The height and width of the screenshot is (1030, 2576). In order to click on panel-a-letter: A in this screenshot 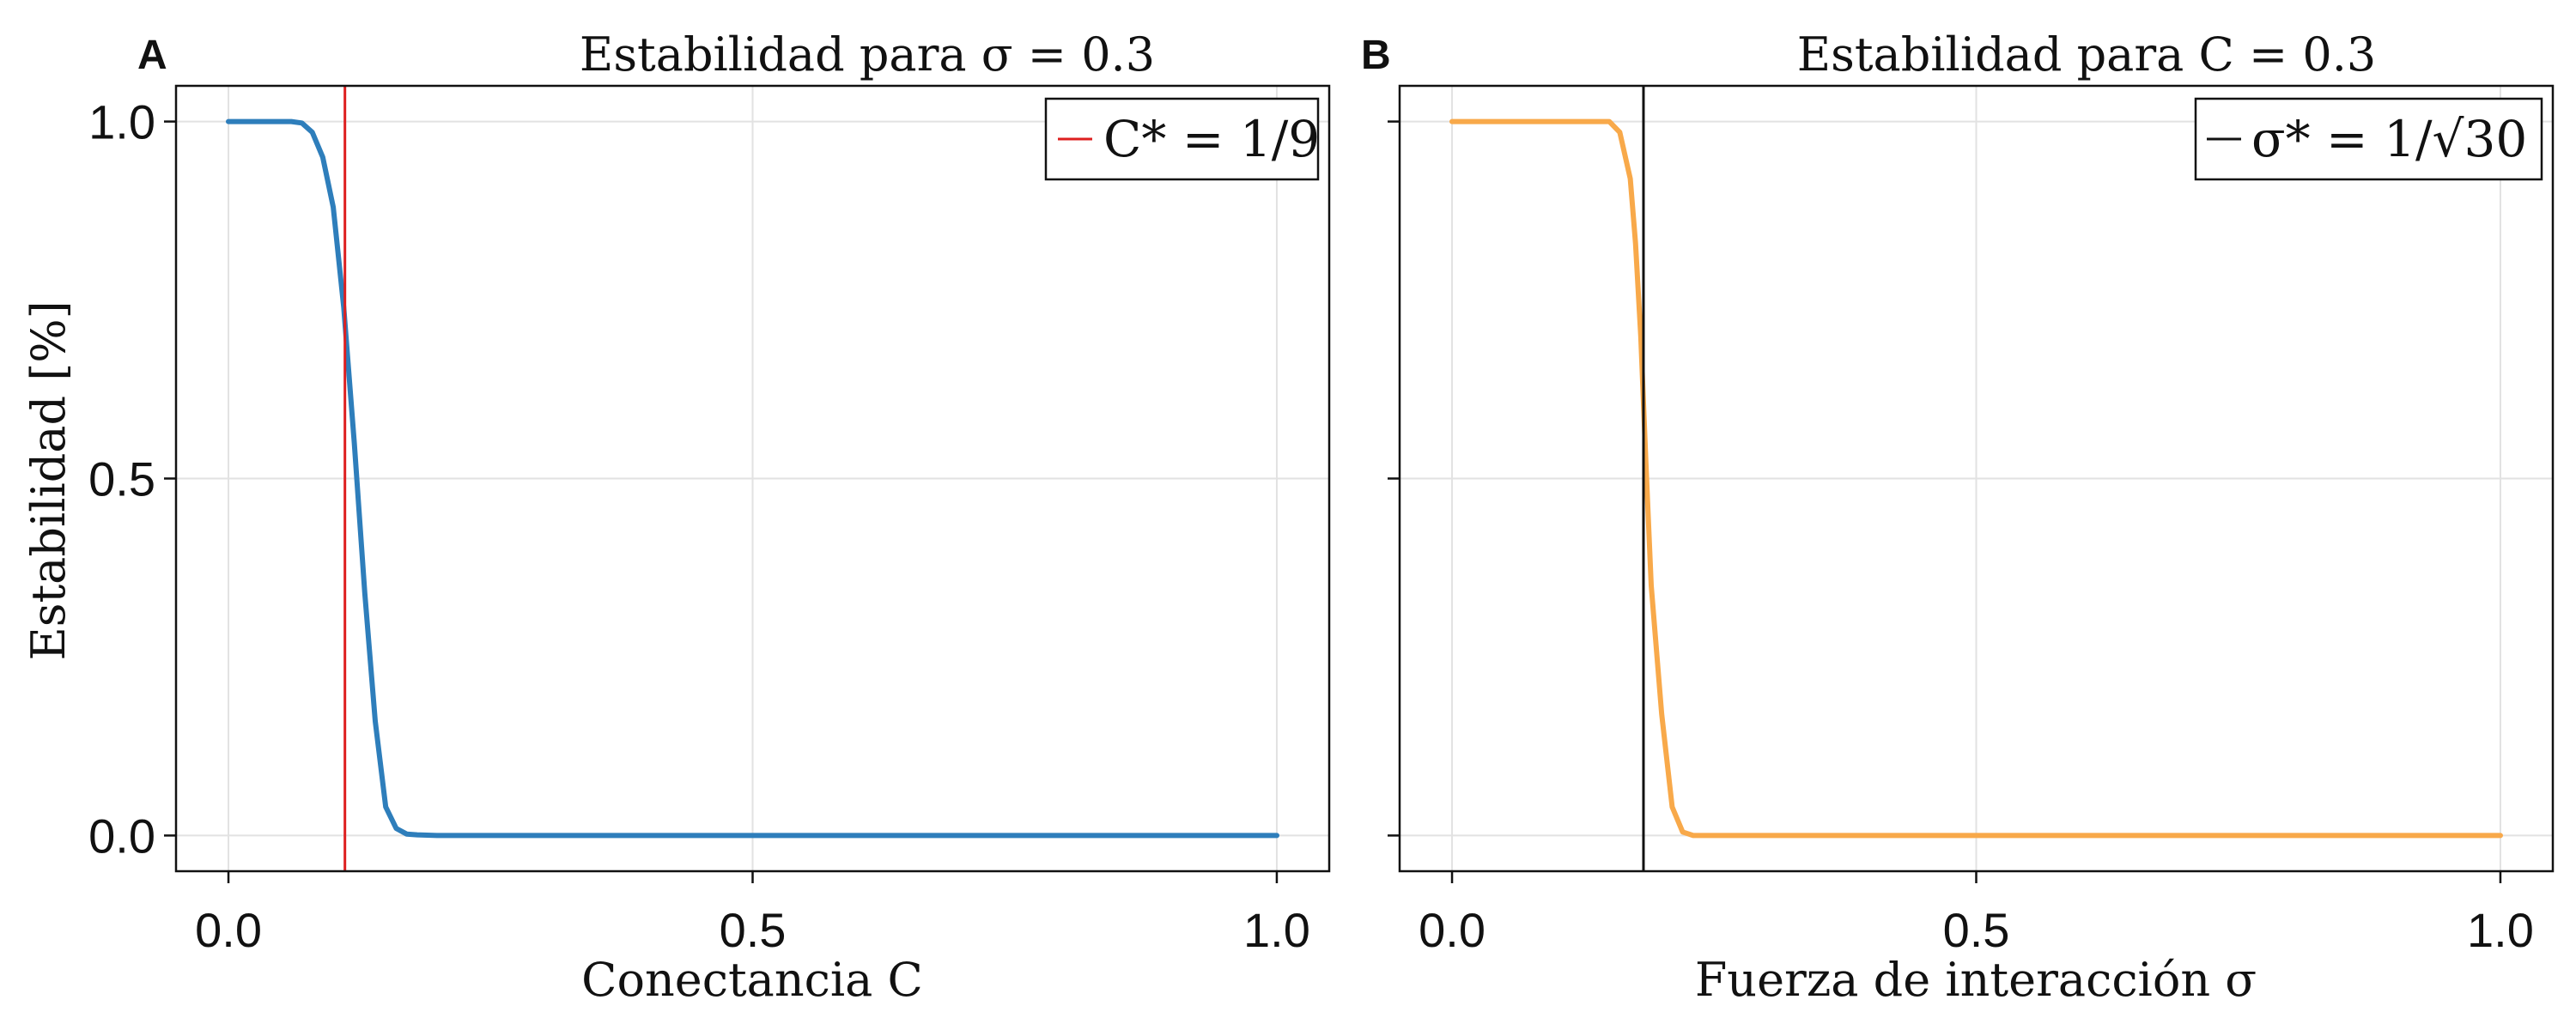, I will do `click(152, 55)`.